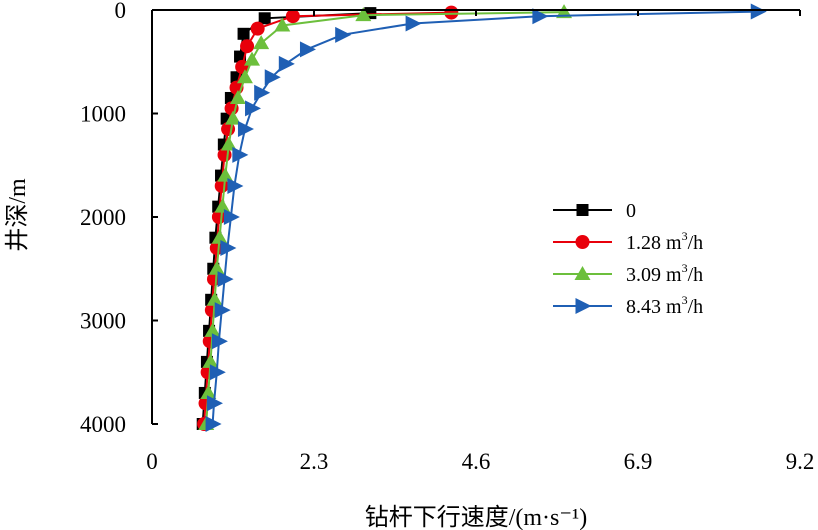 The image size is (818, 530). I want to click on y-tick-label-4: 4000, so click(103, 424).